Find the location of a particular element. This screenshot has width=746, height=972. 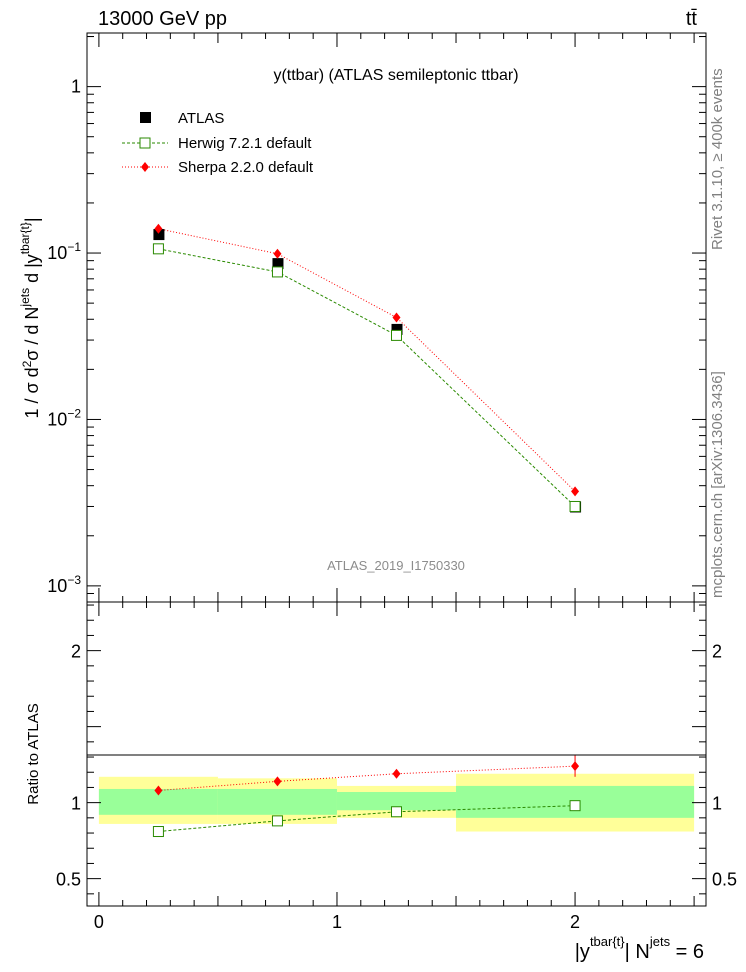

process-label: tt̄ is located at coordinates (692, 19).